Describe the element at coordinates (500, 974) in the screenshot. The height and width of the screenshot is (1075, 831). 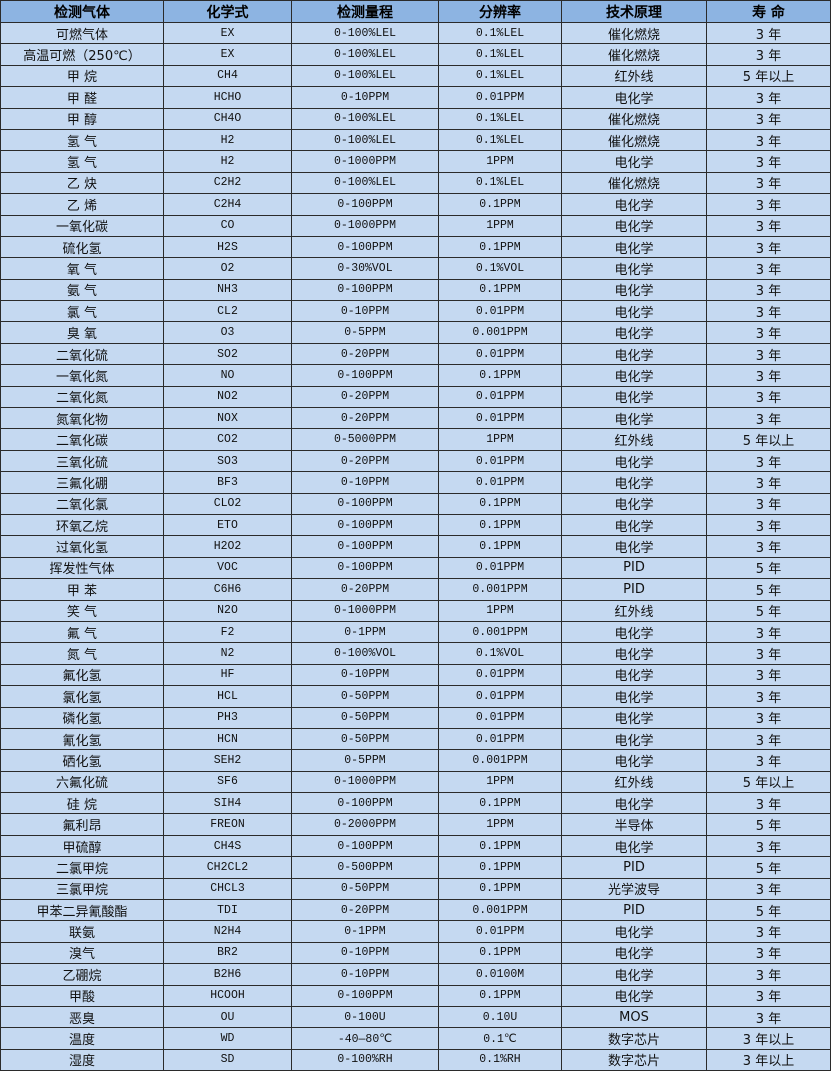
I see `cell-resolution: 0.0100M` at that location.